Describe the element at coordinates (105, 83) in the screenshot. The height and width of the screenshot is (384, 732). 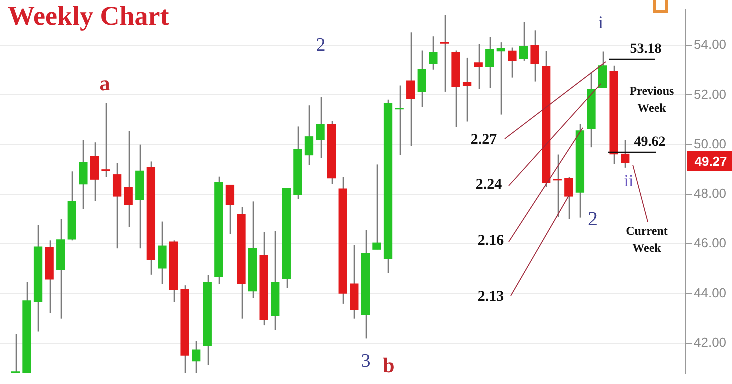
I see `annotation: a` at that location.